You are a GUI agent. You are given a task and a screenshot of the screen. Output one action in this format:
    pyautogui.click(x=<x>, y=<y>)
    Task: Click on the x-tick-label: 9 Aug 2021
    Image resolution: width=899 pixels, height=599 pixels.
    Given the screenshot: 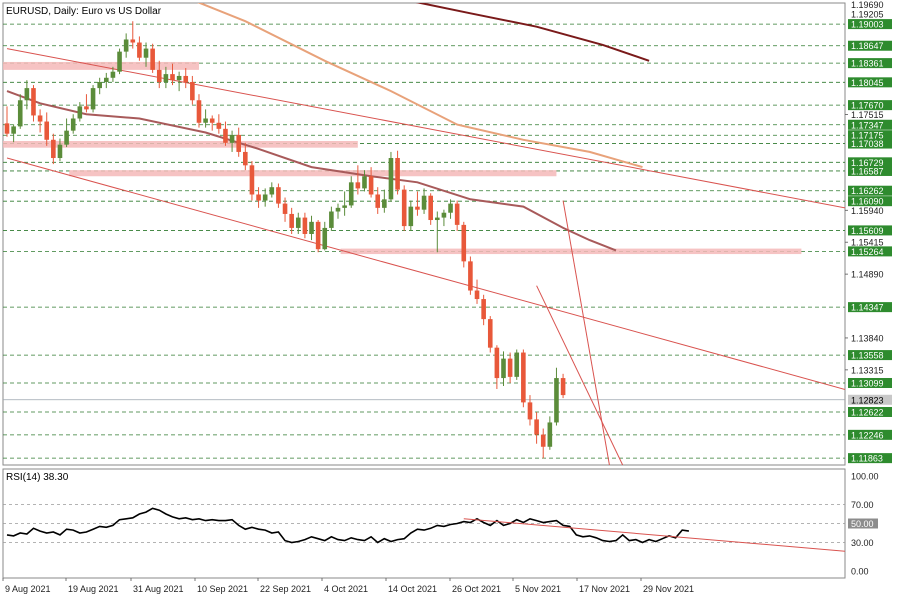 What is the action you would take?
    pyautogui.click(x=28, y=589)
    